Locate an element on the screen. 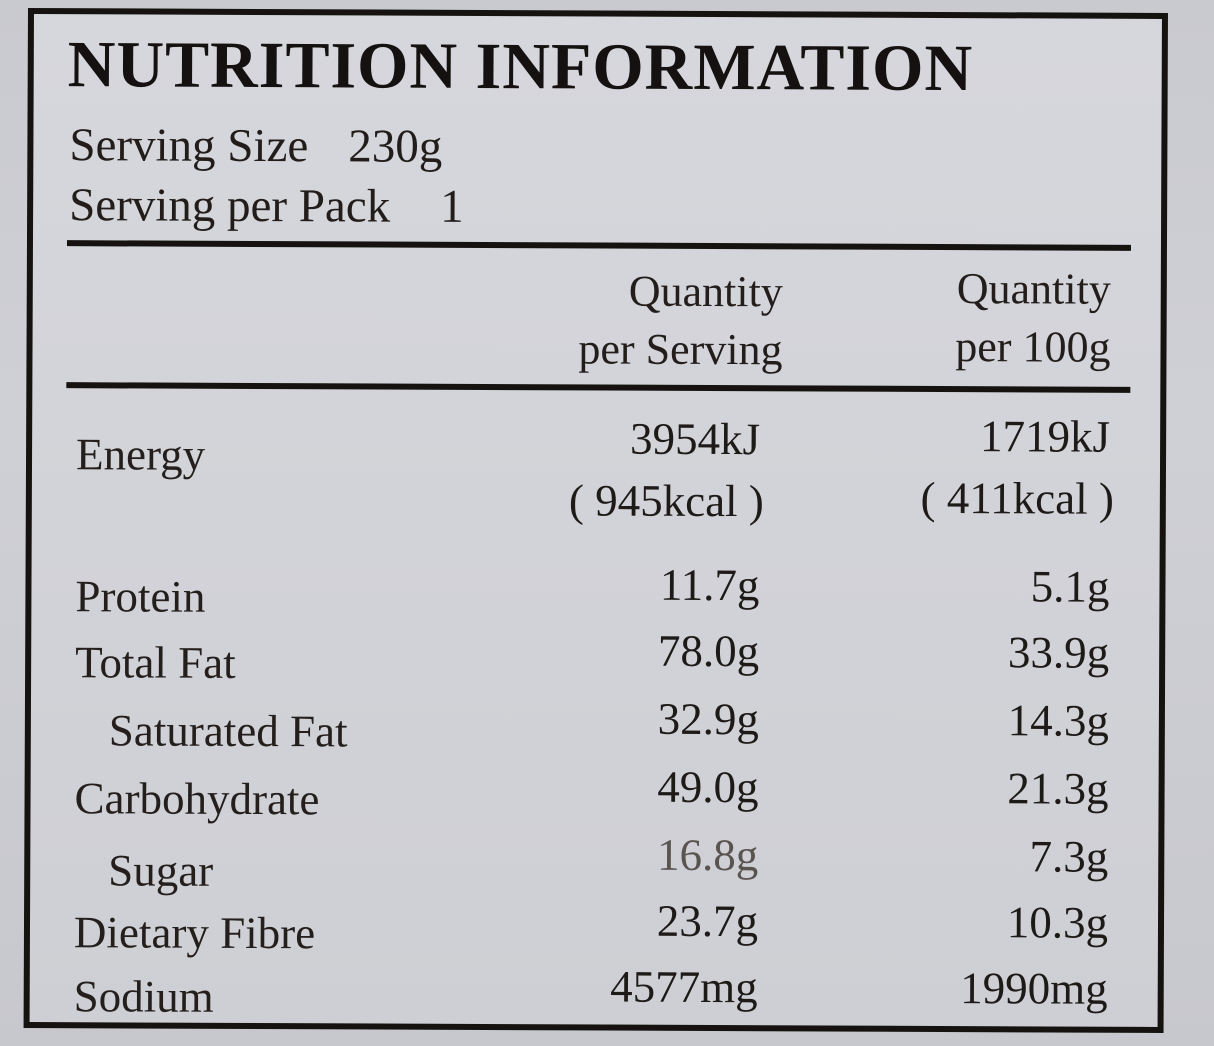 This screenshot has width=1214, height=1046. per-100g-value: 10.3g is located at coordinates (1057, 922).